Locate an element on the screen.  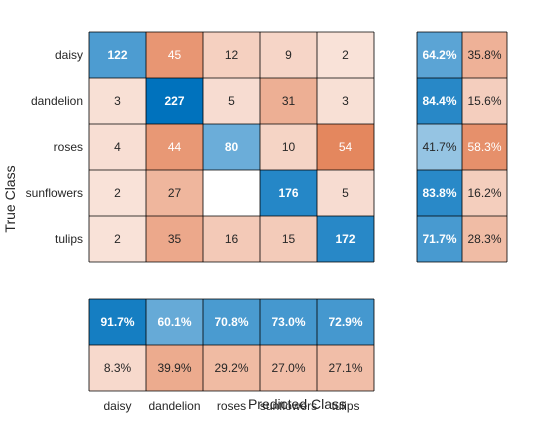
matrix-cell-empty is located at coordinates (231, 193).